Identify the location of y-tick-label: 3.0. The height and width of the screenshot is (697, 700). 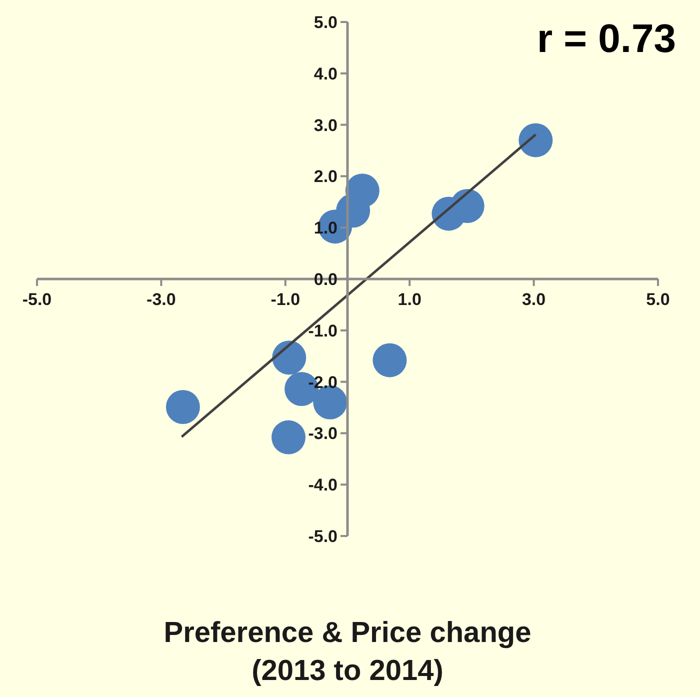
(326, 125).